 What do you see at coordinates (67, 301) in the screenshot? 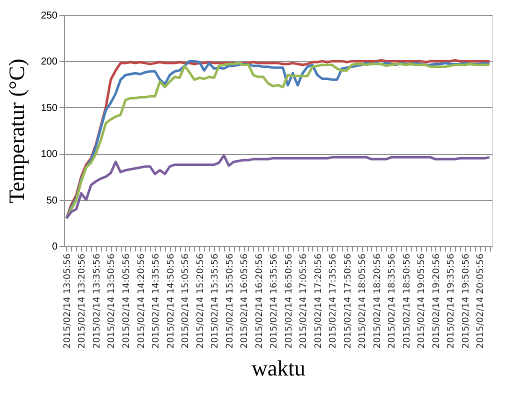
I see `x-tick-label: 2015/02/14 13:05:56` at bounding box center [67, 301].